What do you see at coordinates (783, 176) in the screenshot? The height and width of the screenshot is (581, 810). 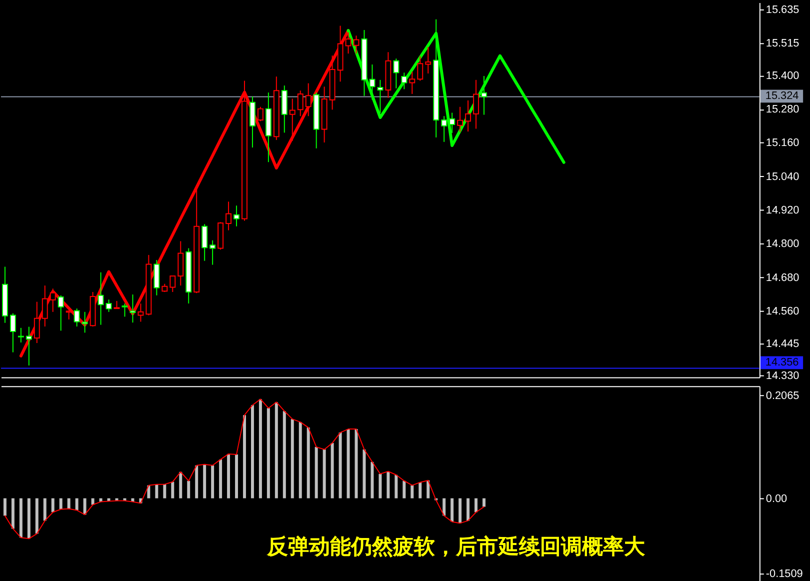 I see `y-tick-label: 15.040` at bounding box center [783, 176].